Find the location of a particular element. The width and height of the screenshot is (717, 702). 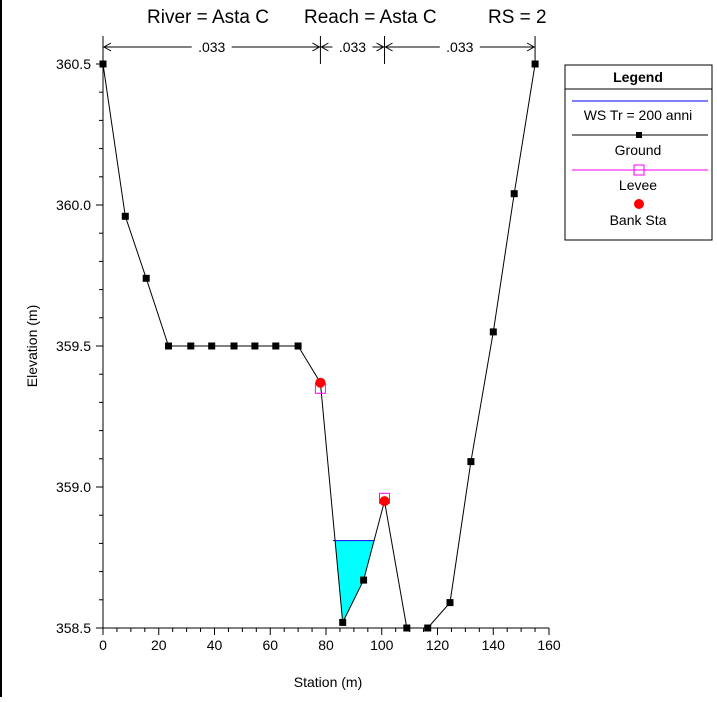

title-reach: Reach = Asta C is located at coordinates (370, 17).